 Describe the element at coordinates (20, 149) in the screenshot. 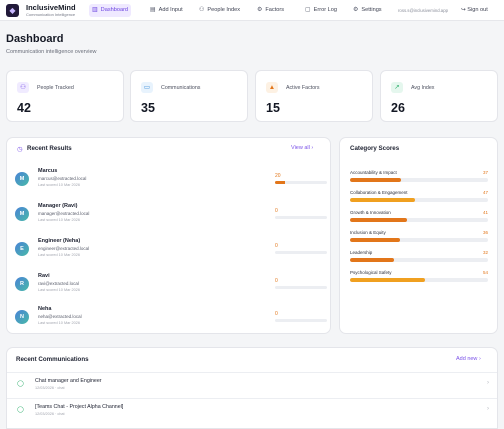

I see `clock-icon: ◷` at that location.